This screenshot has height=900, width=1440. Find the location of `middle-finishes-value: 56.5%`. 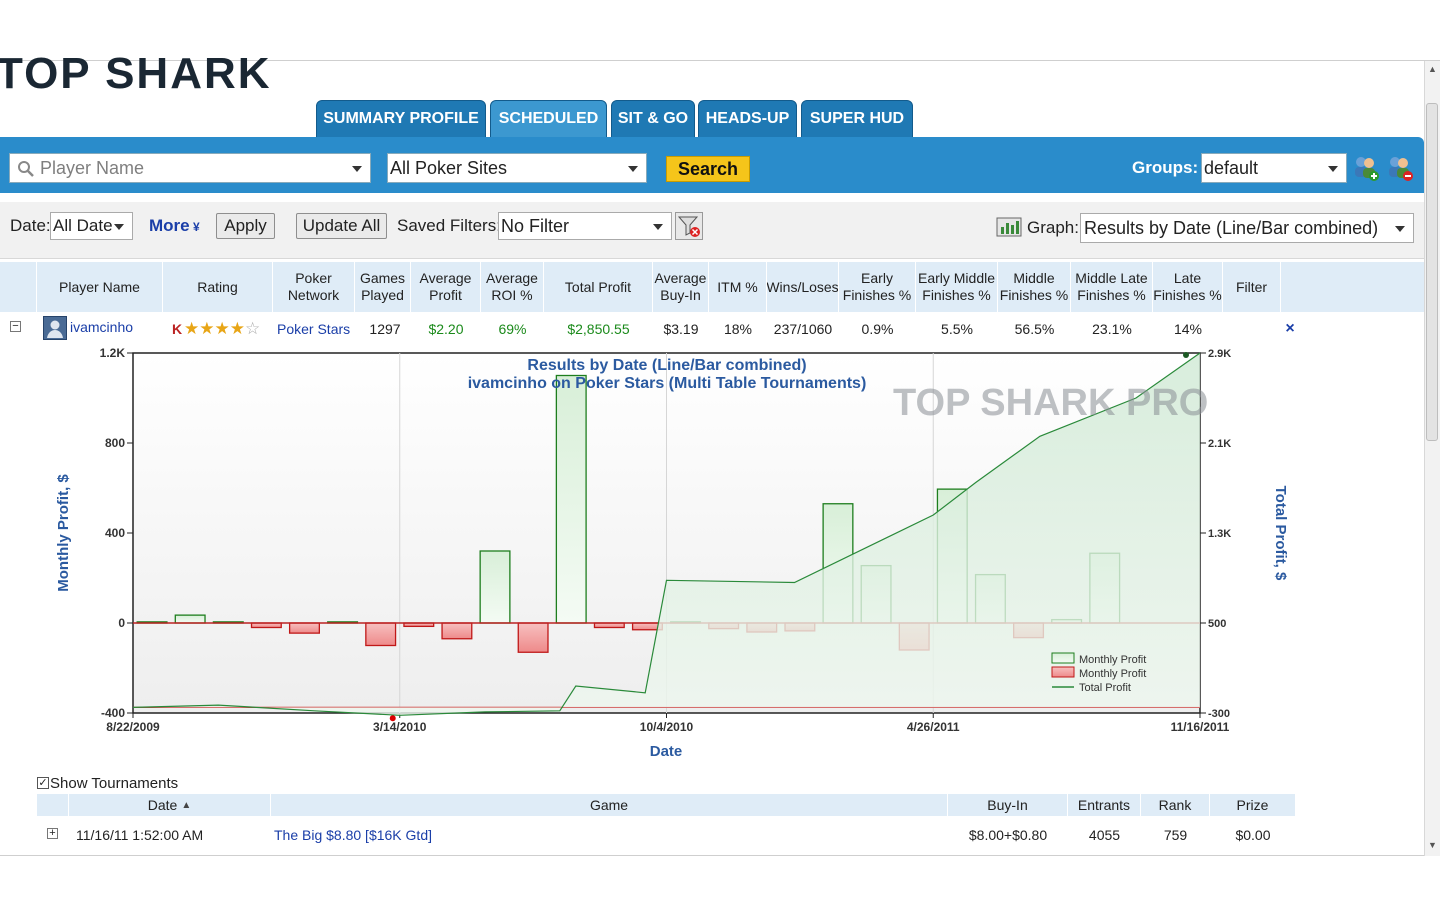

middle-finishes-value: 56.5% is located at coordinates (1034, 329).